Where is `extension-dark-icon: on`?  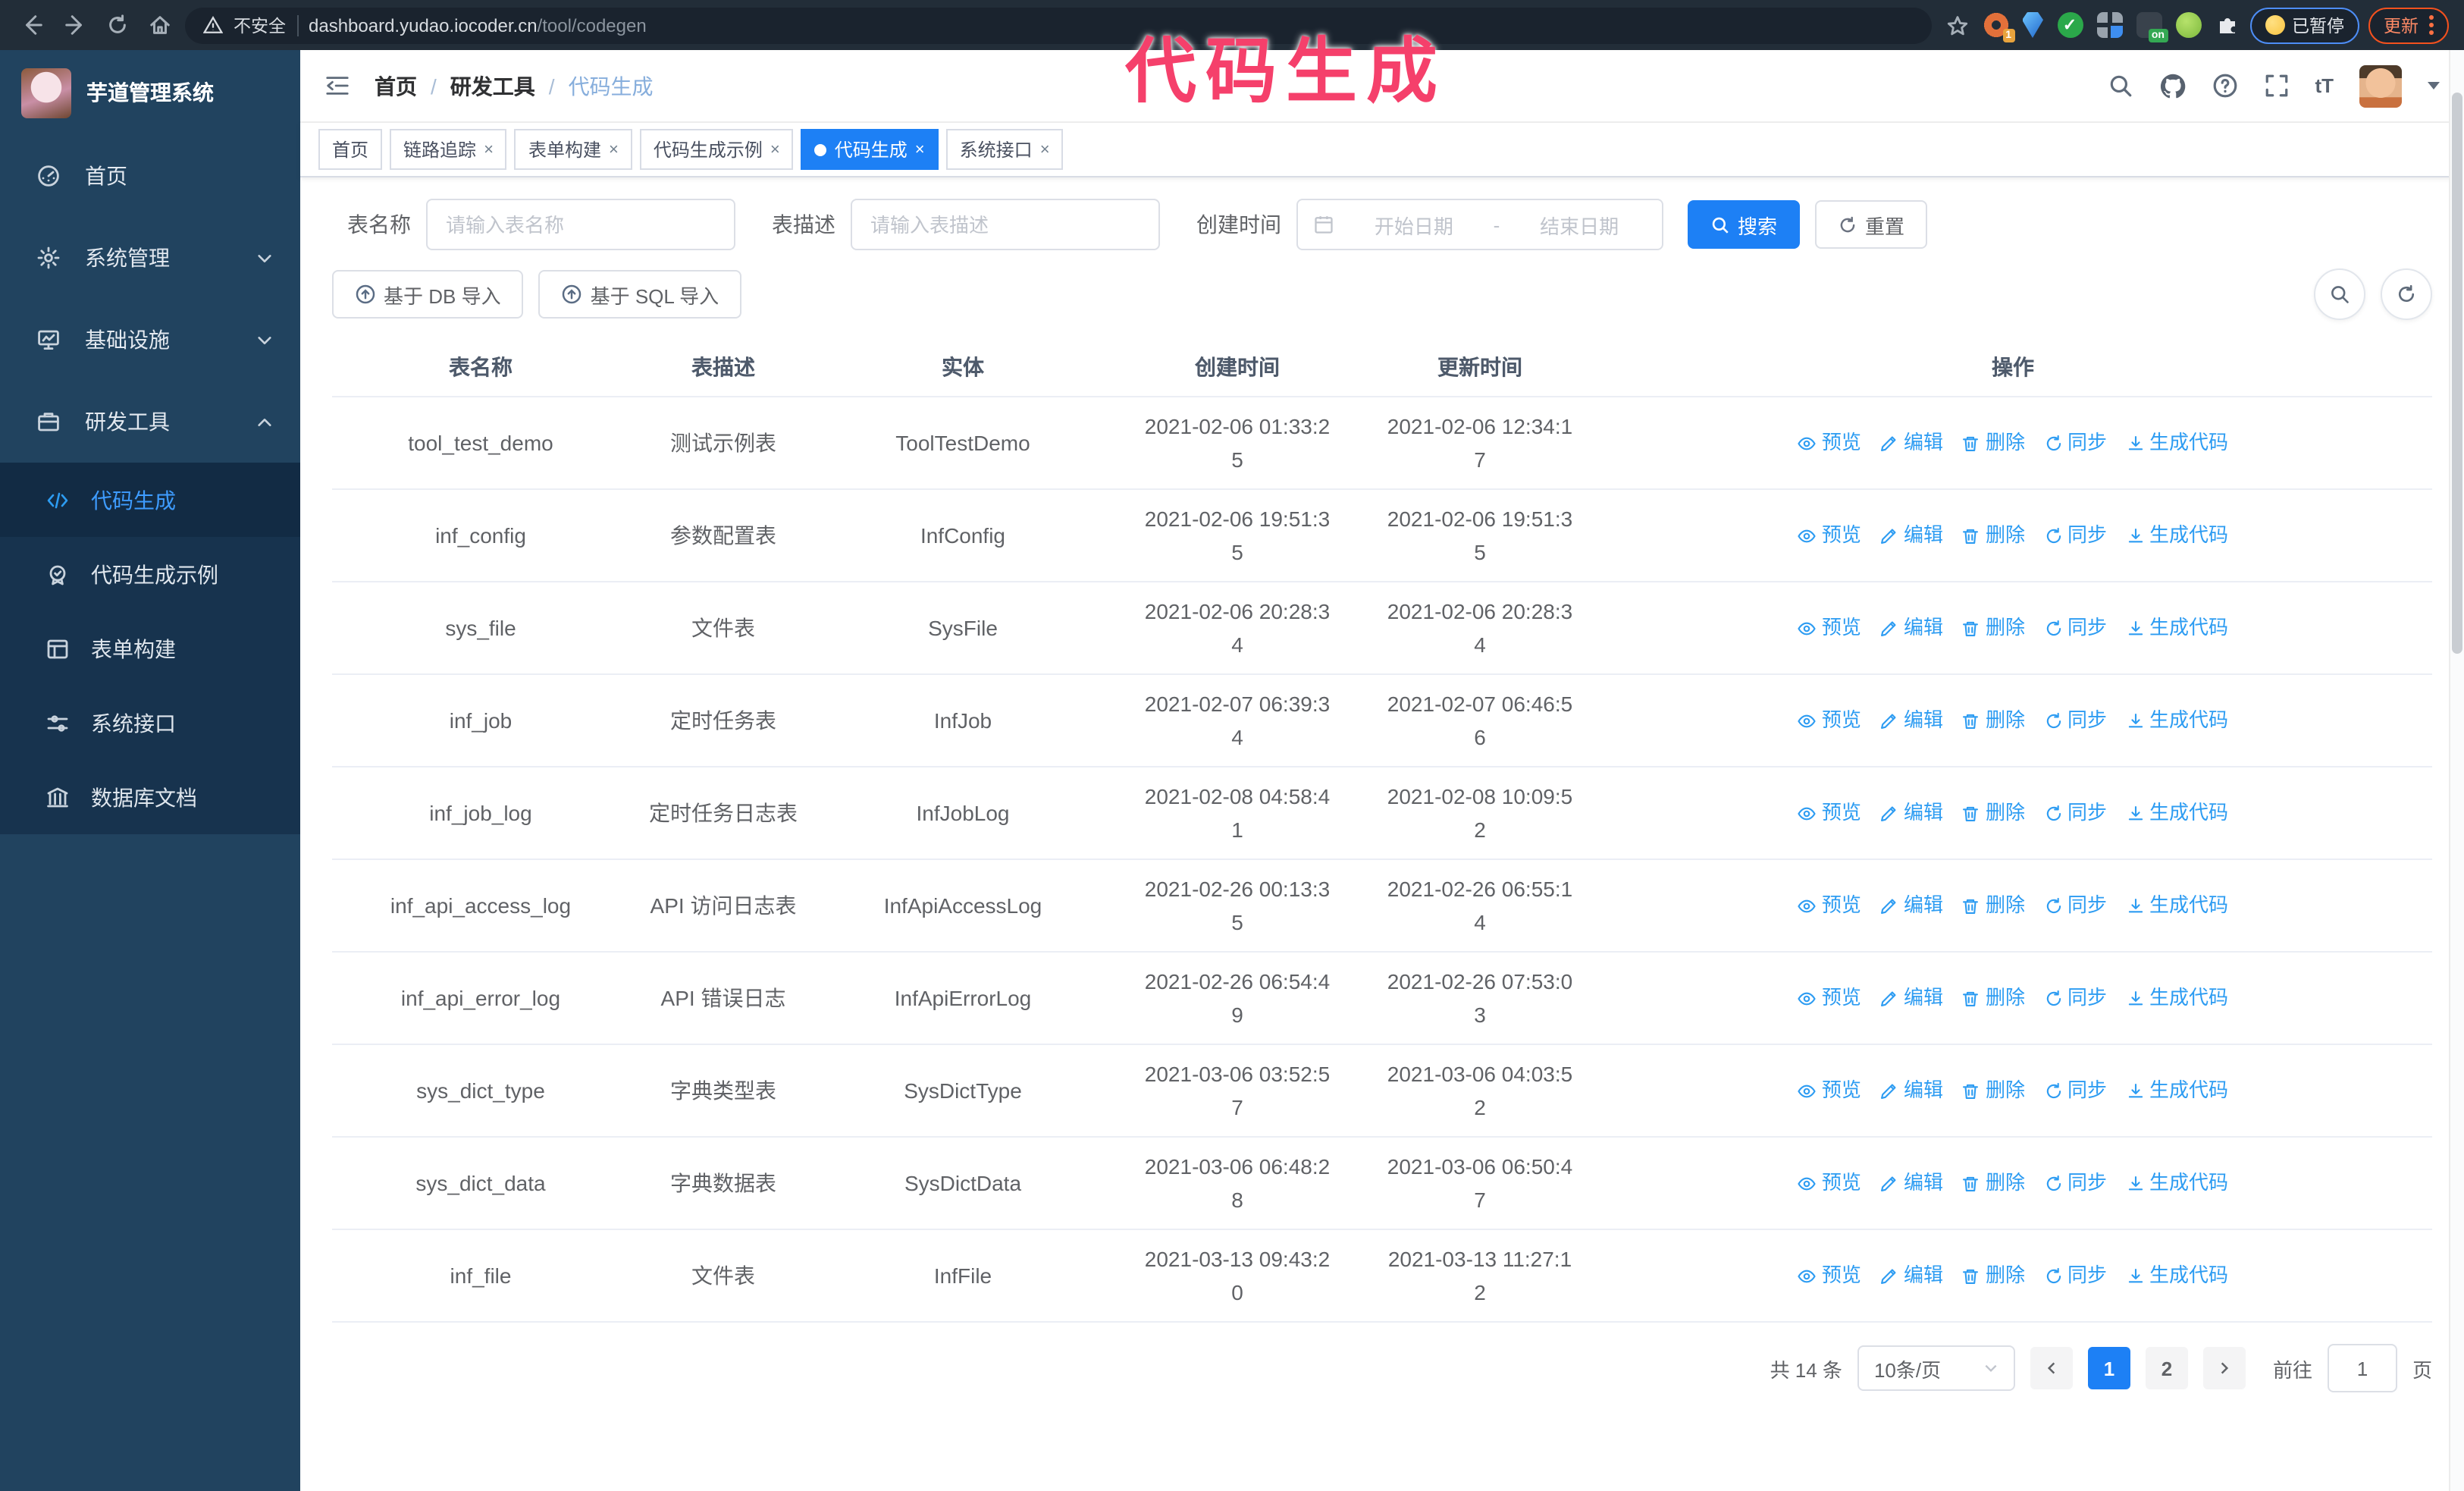 extension-dark-icon: on is located at coordinates (2152, 27).